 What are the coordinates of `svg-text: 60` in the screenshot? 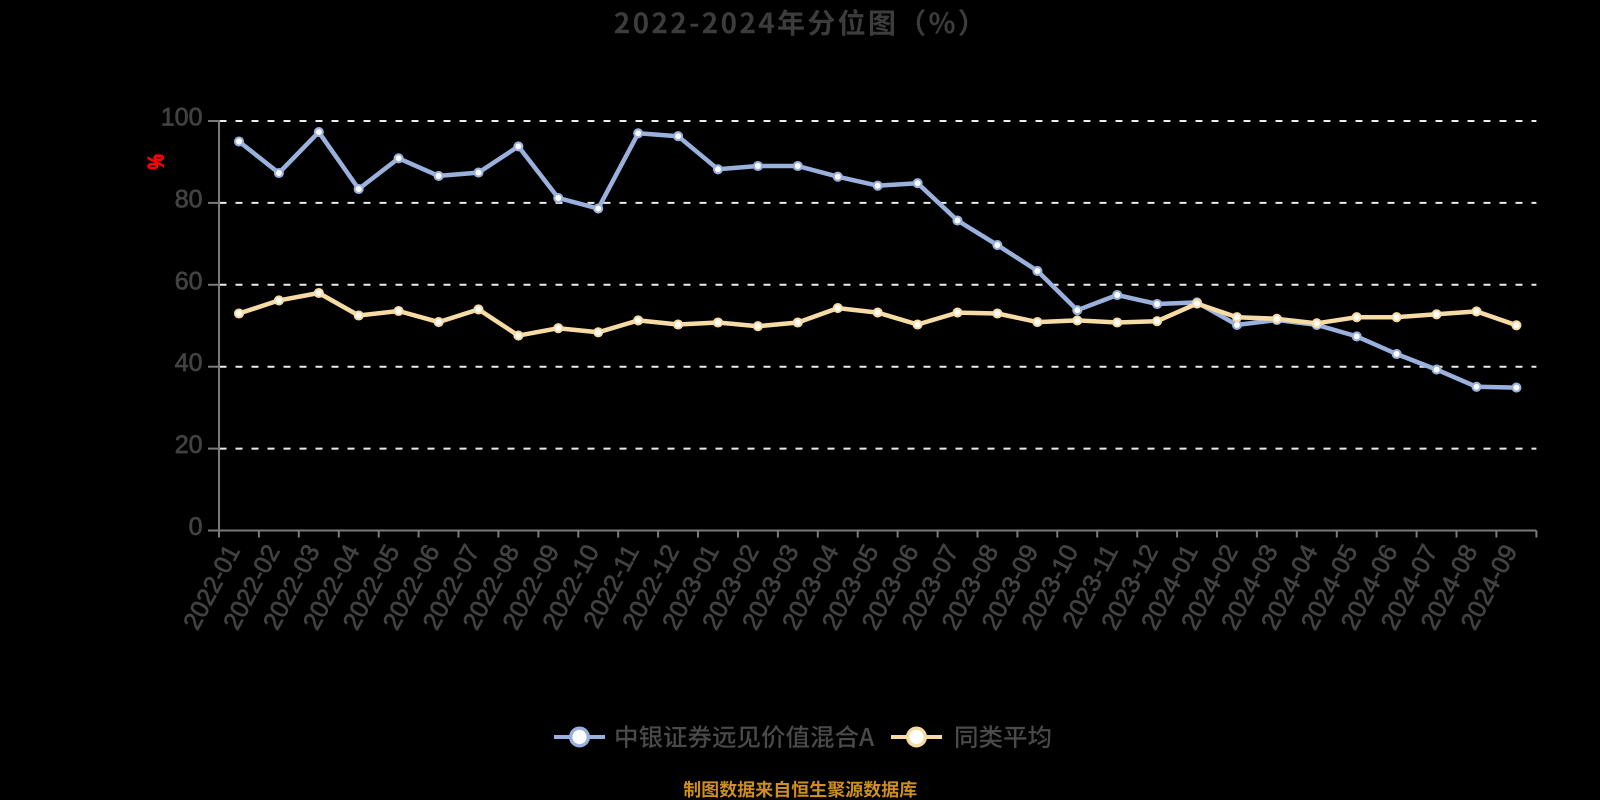 It's located at (189, 281).